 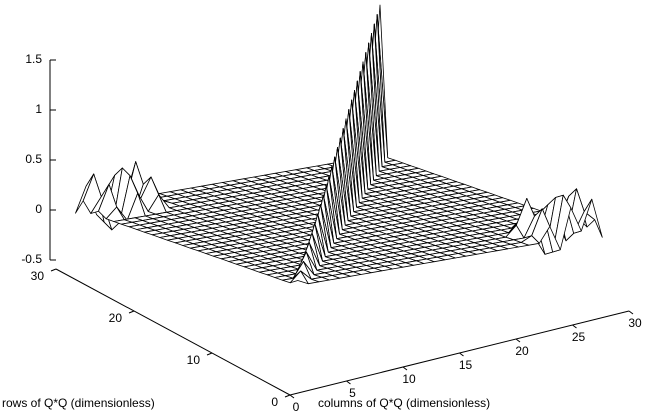 I want to click on x-tick-label: 0, so click(x=296, y=407).